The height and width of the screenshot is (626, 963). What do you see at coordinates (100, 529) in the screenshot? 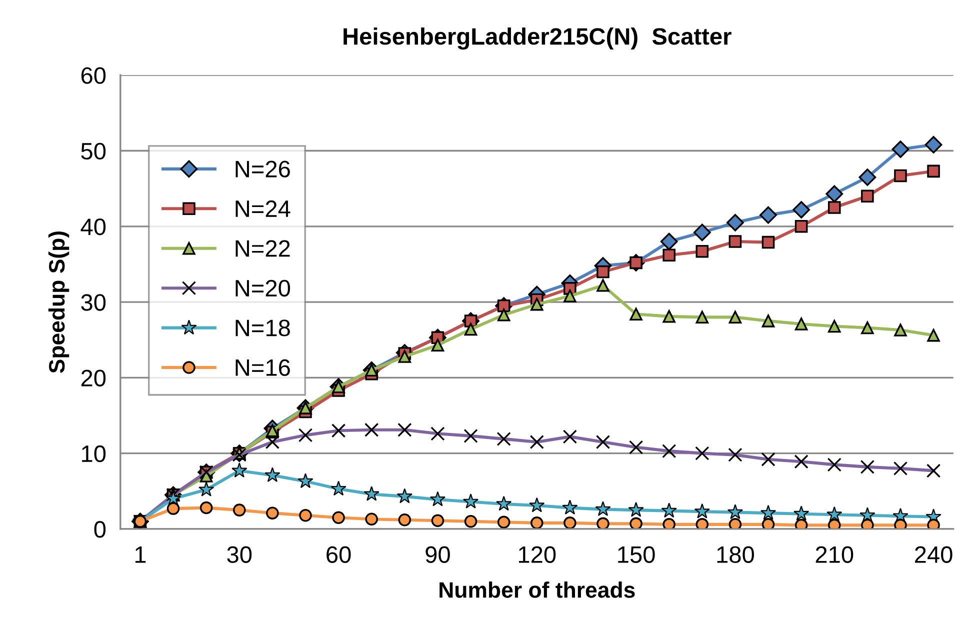
I see `y-tick-label: 0` at bounding box center [100, 529].